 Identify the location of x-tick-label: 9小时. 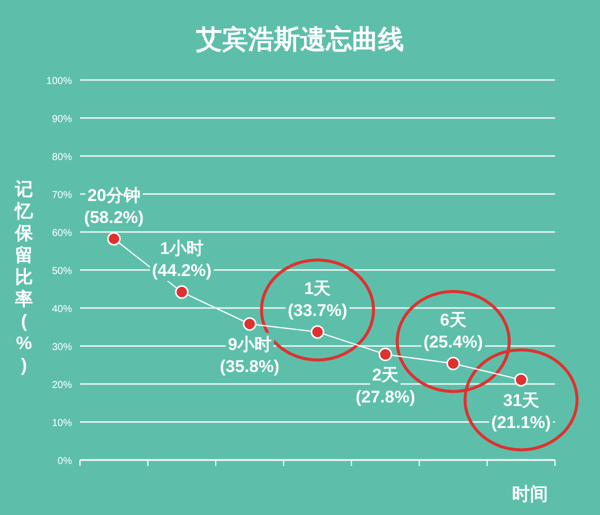
(250, 344).